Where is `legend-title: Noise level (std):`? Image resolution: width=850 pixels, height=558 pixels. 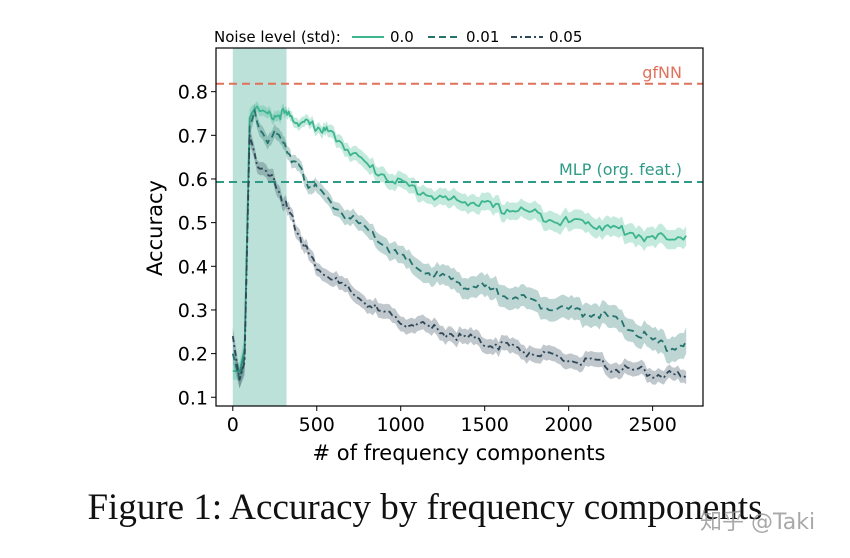
legend-title: Noise level (std): is located at coordinates (277, 37).